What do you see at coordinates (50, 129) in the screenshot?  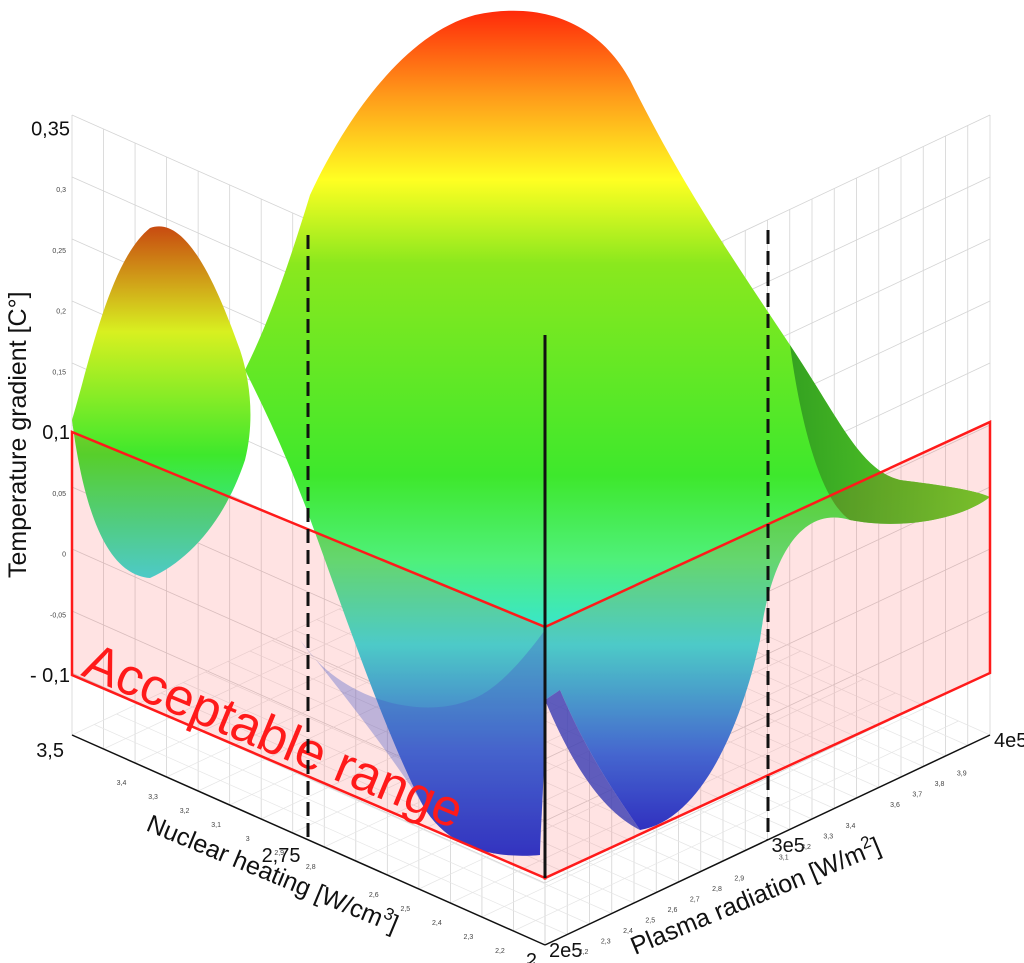 I see `z-major-tick: 0,35` at bounding box center [50, 129].